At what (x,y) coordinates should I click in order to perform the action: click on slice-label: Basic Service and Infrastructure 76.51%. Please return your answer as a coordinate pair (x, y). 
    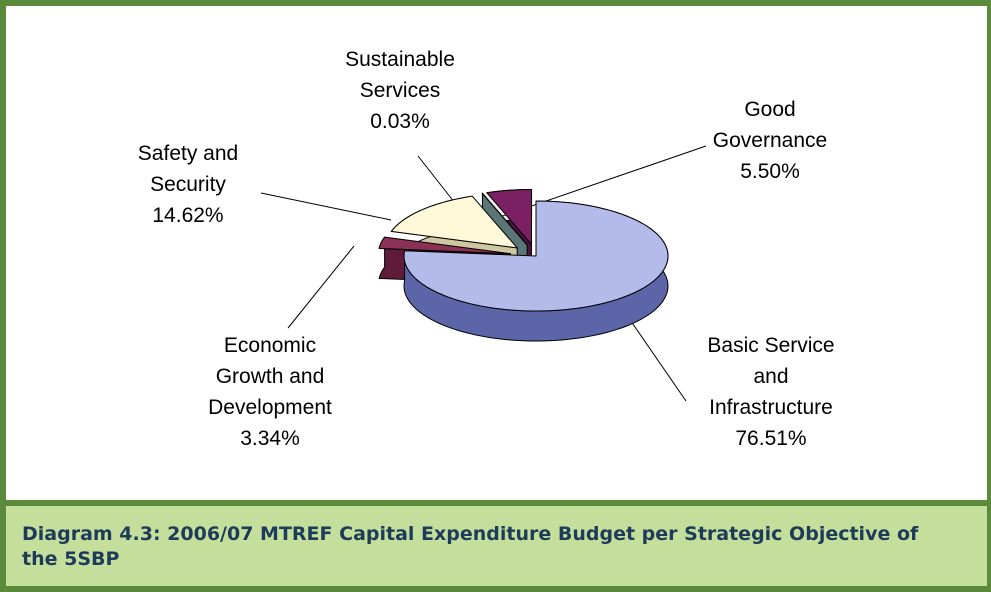
    Looking at the image, I should click on (771, 392).